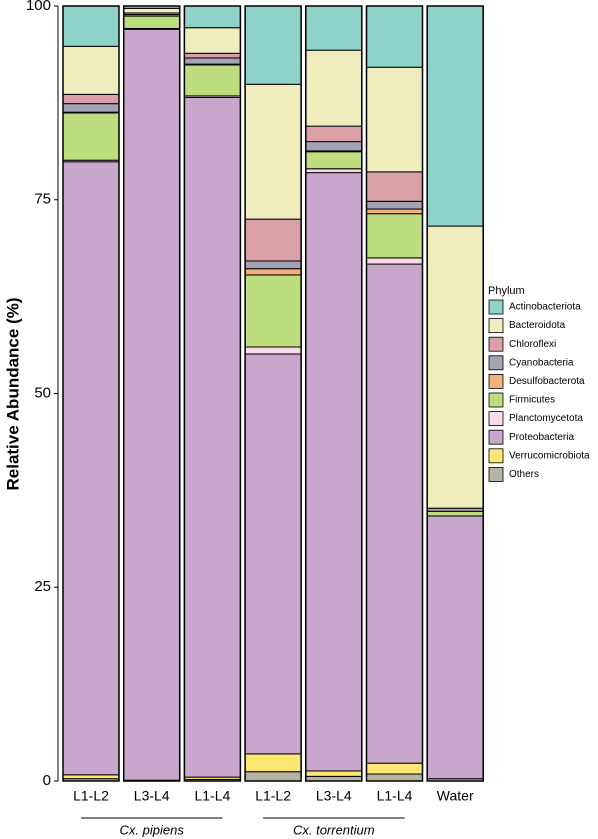  Describe the element at coordinates (506, 291) in the screenshot. I see `legend-title: Phylum` at that location.